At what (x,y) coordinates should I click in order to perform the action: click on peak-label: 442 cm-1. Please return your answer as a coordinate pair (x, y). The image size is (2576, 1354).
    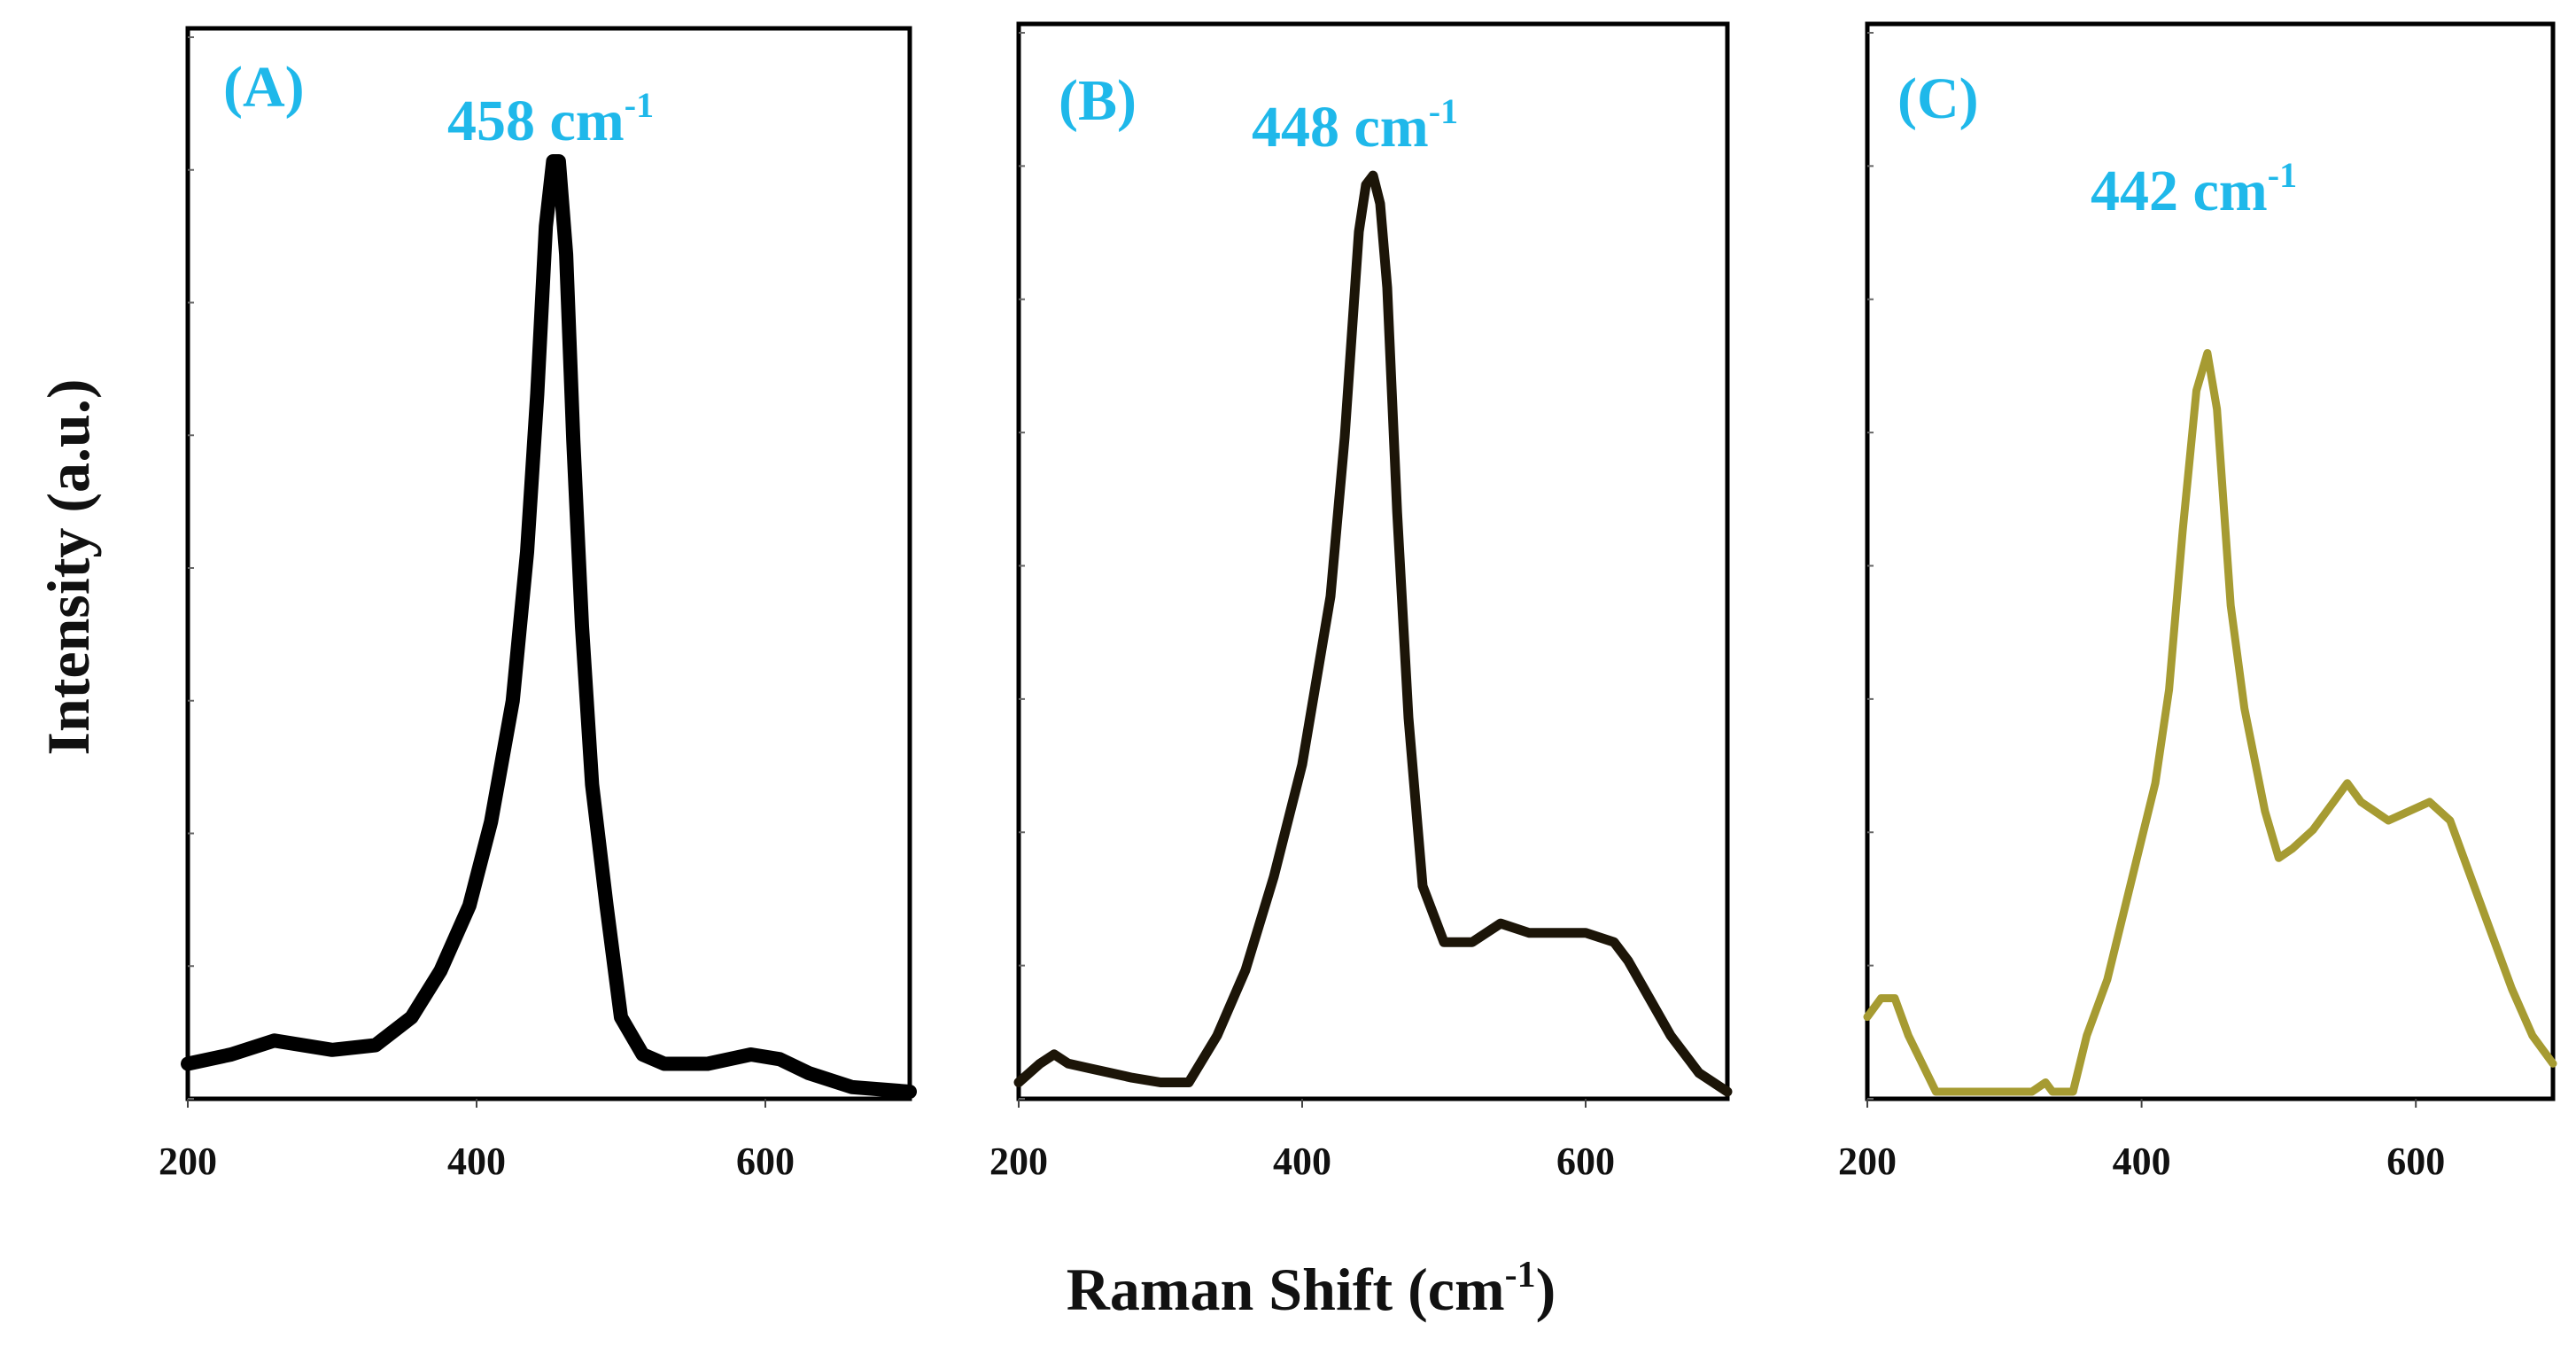
    Looking at the image, I should click on (2194, 189).